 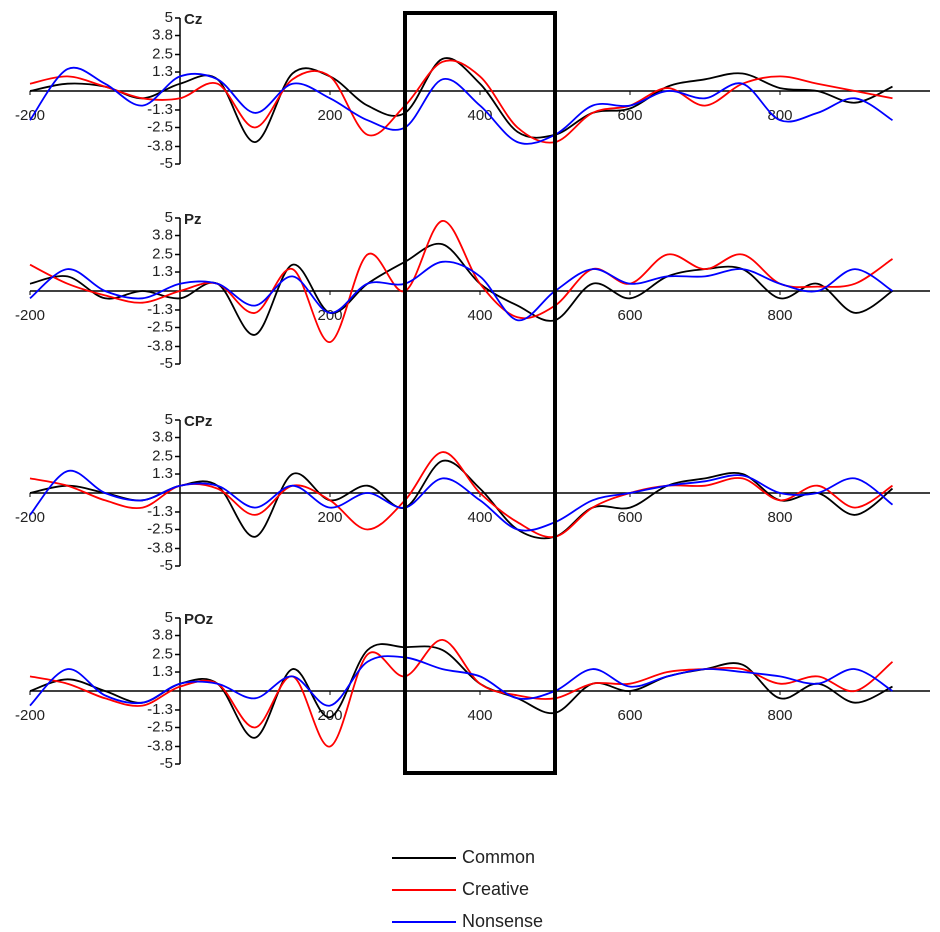 I want to click on legend-label: Creative, so click(x=495, y=889).